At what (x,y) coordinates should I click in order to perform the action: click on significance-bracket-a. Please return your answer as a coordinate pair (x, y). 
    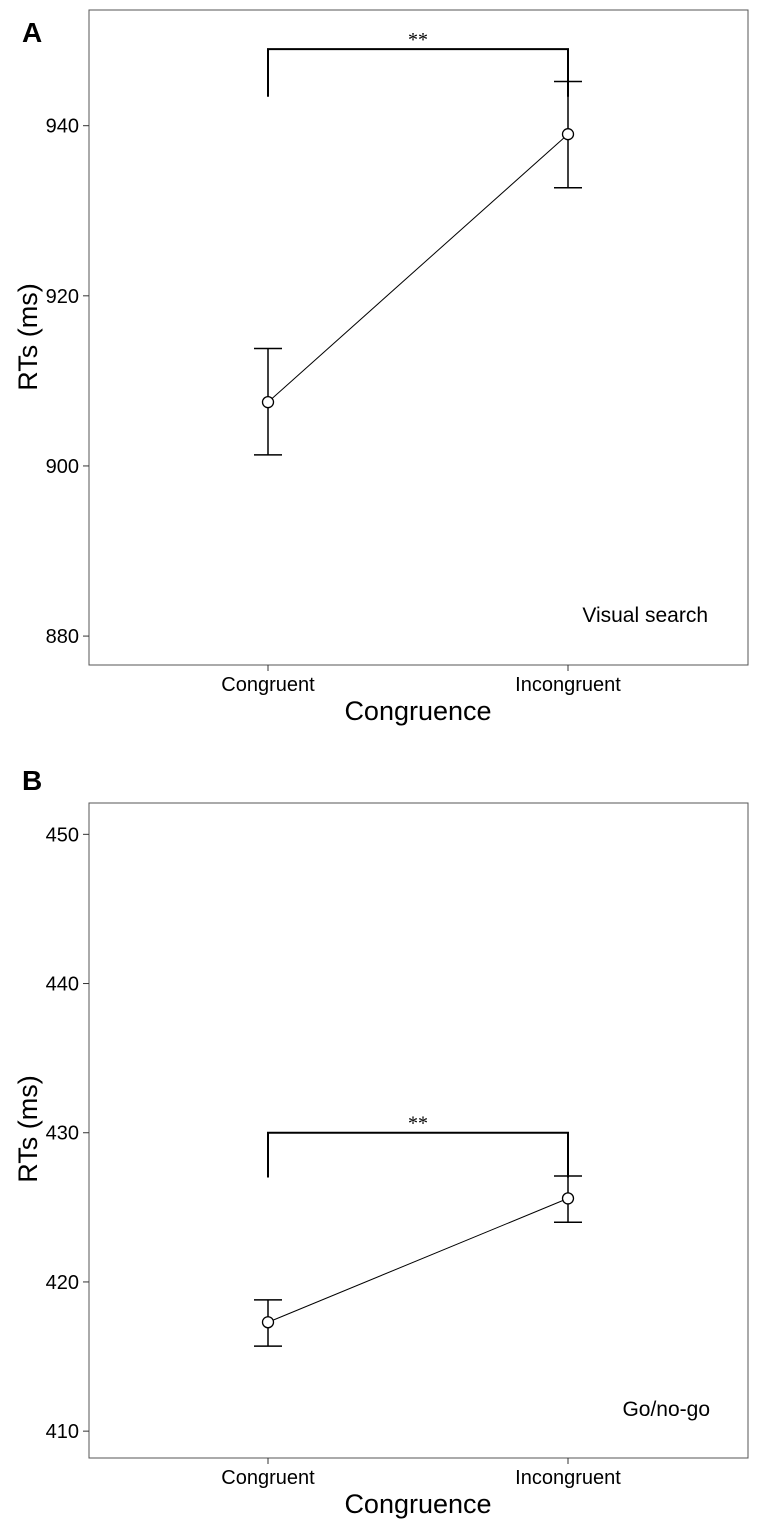
    Looking at the image, I should click on (418, 72).